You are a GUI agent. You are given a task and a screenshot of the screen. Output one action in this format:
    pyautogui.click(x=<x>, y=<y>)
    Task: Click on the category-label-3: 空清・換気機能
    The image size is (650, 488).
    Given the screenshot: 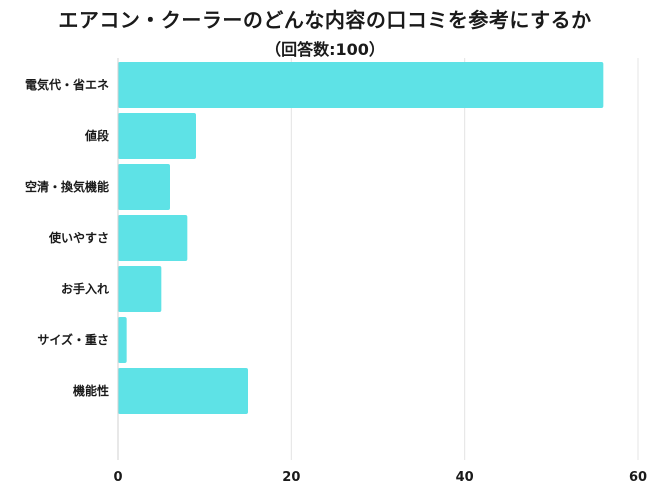 What is the action you would take?
    pyautogui.click(x=67, y=186)
    